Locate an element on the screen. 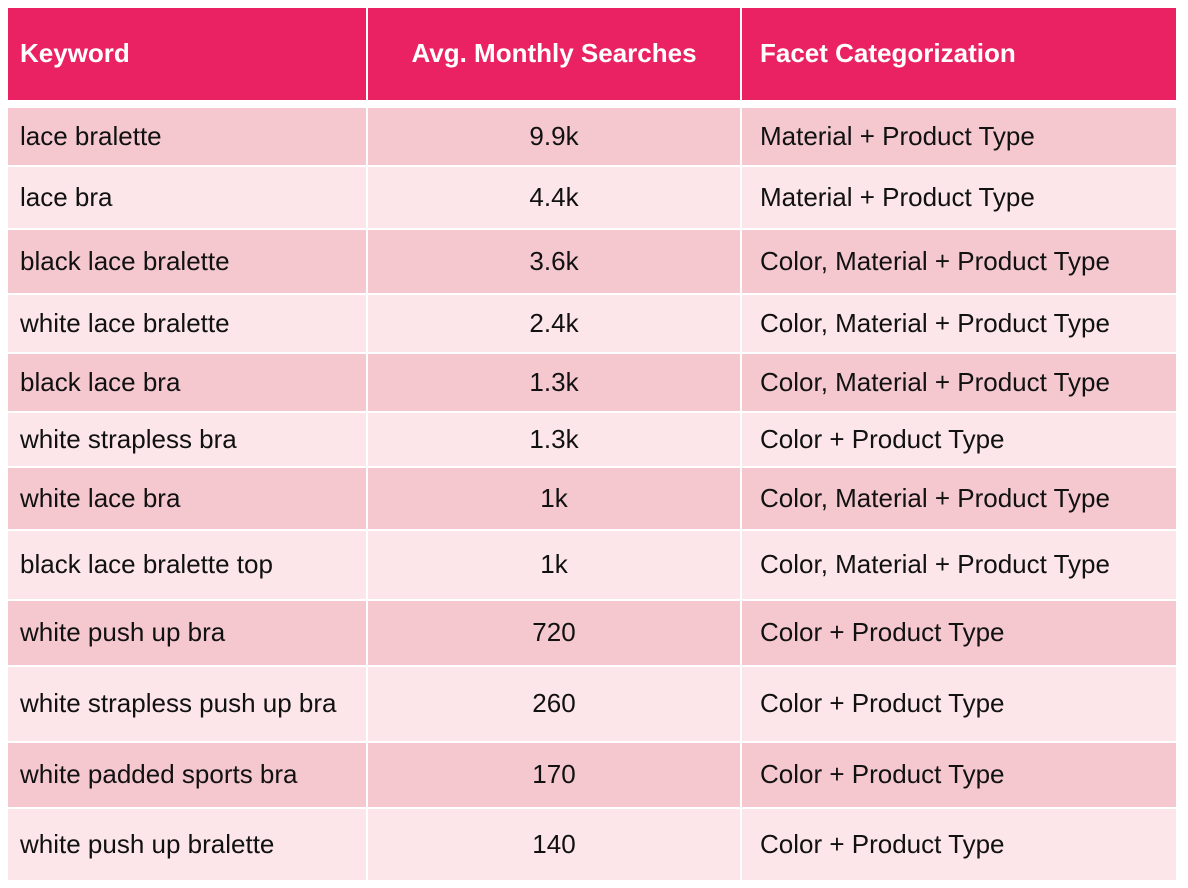  keyword-cell: white lace bralette is located at coordinates (187, 323).